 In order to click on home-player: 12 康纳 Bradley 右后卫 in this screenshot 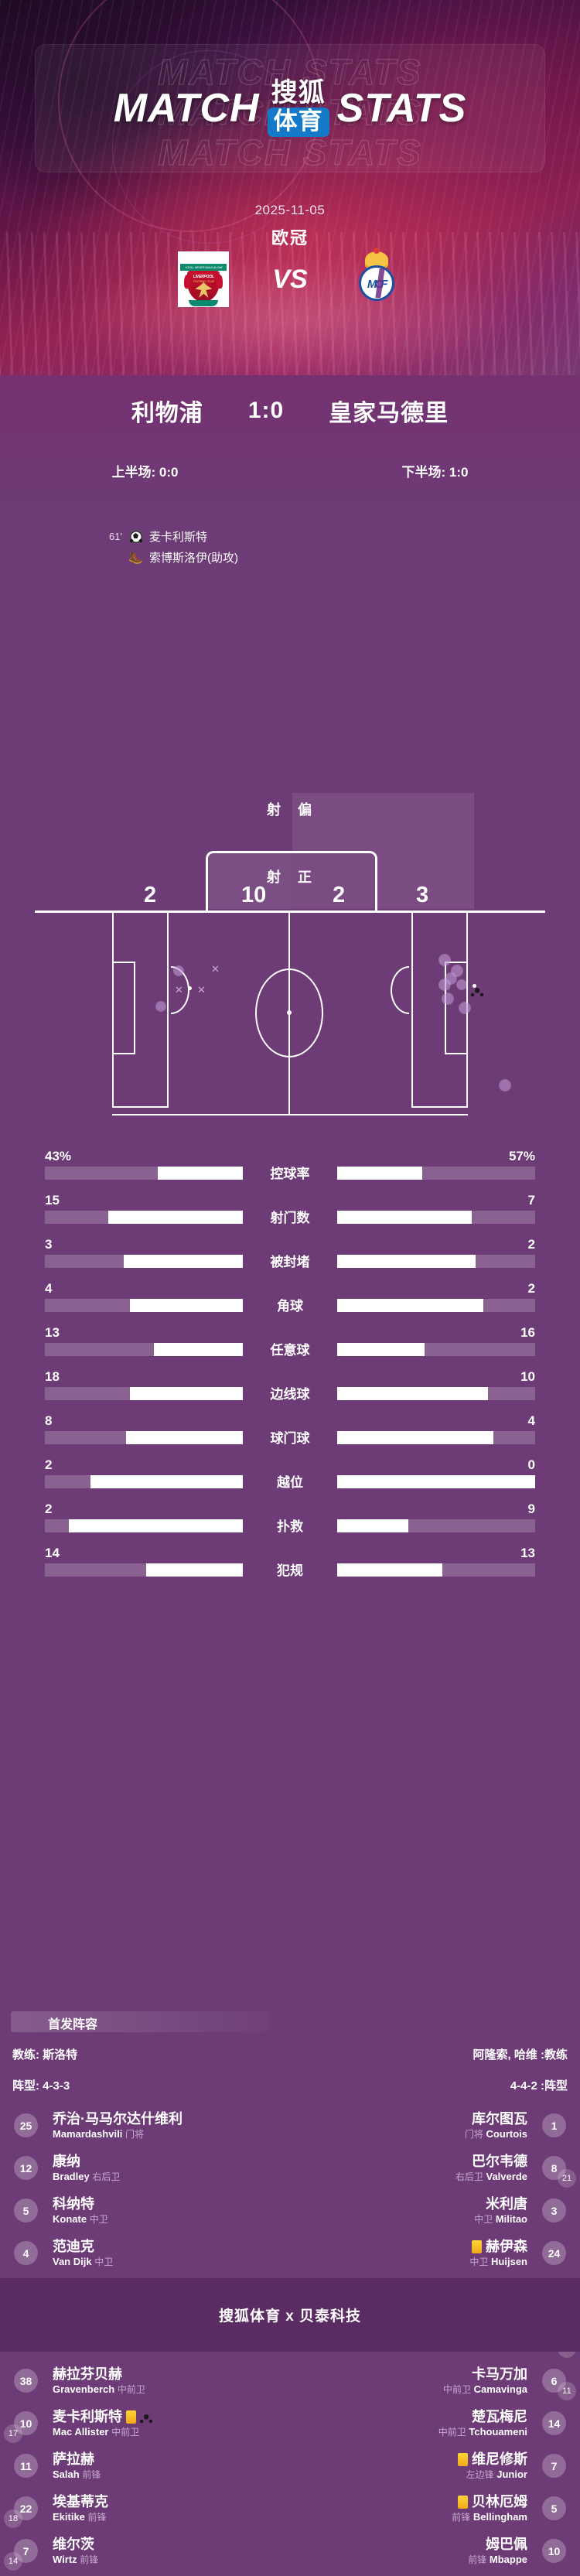, I will do `click(145, 2172)`.